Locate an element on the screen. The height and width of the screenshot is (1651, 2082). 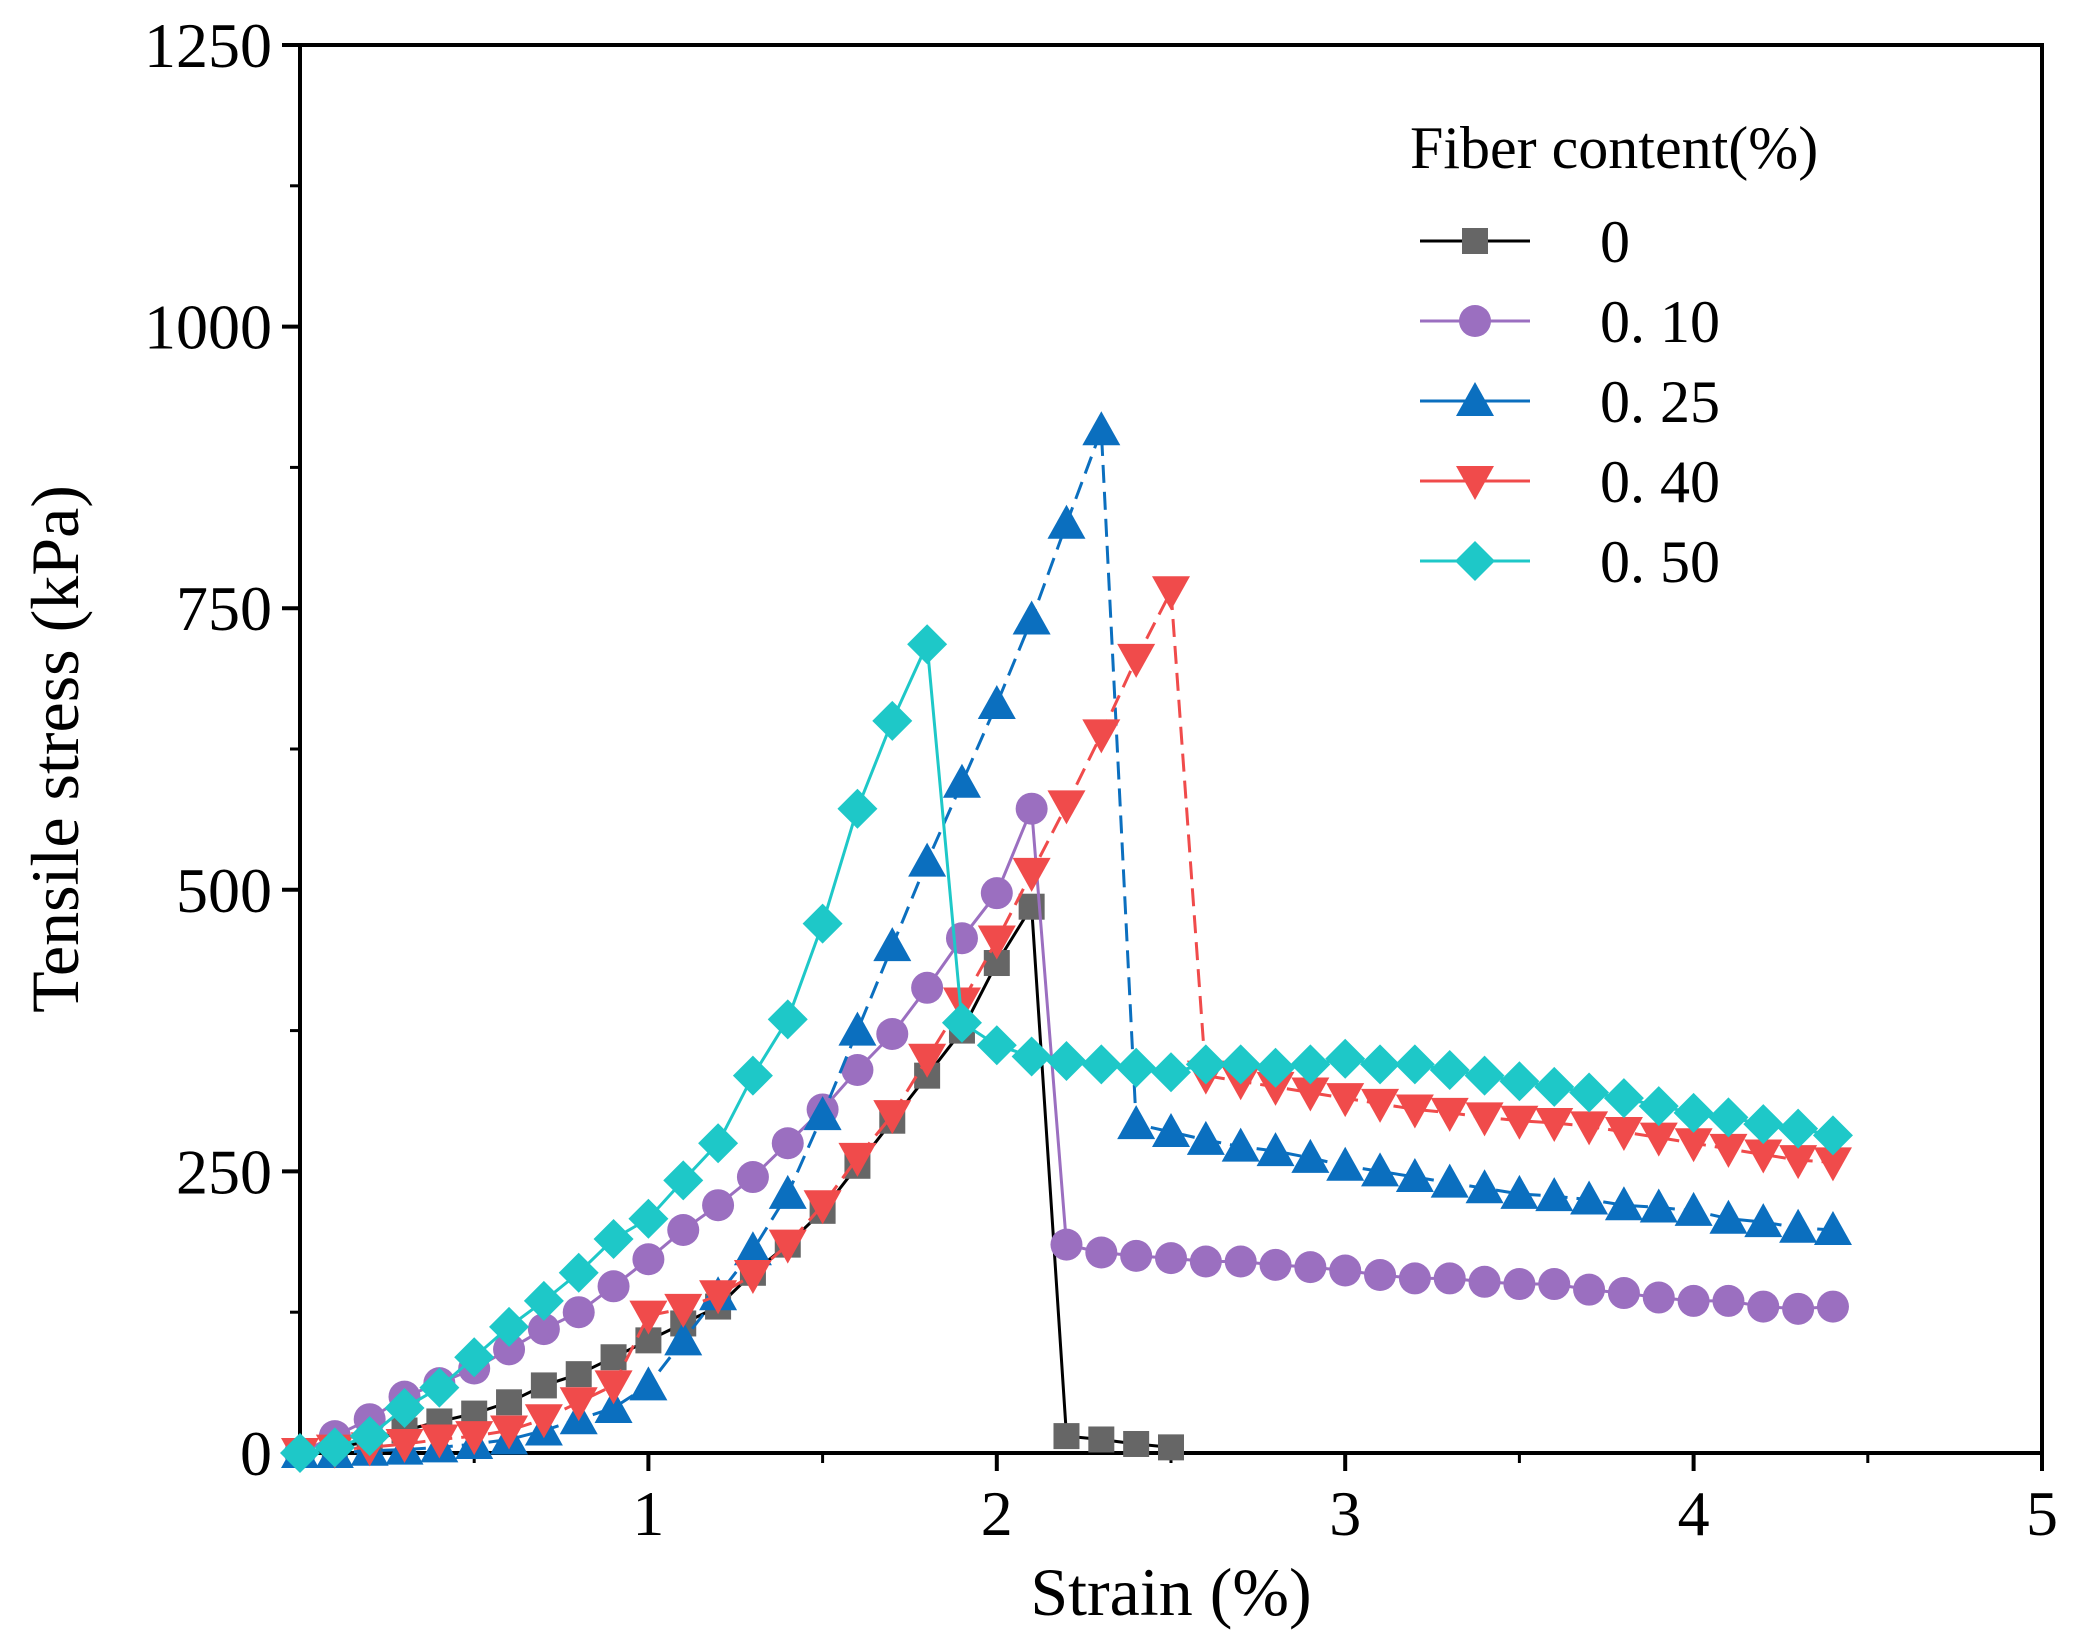
y-tick-label: 1000 is located at coordinates (208, 327).